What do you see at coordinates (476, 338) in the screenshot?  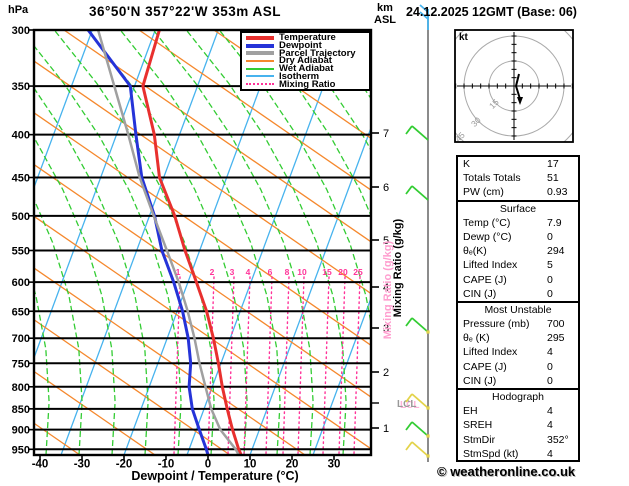 I see `row-label: θₑ (K)` at bounding box center [476, 338].